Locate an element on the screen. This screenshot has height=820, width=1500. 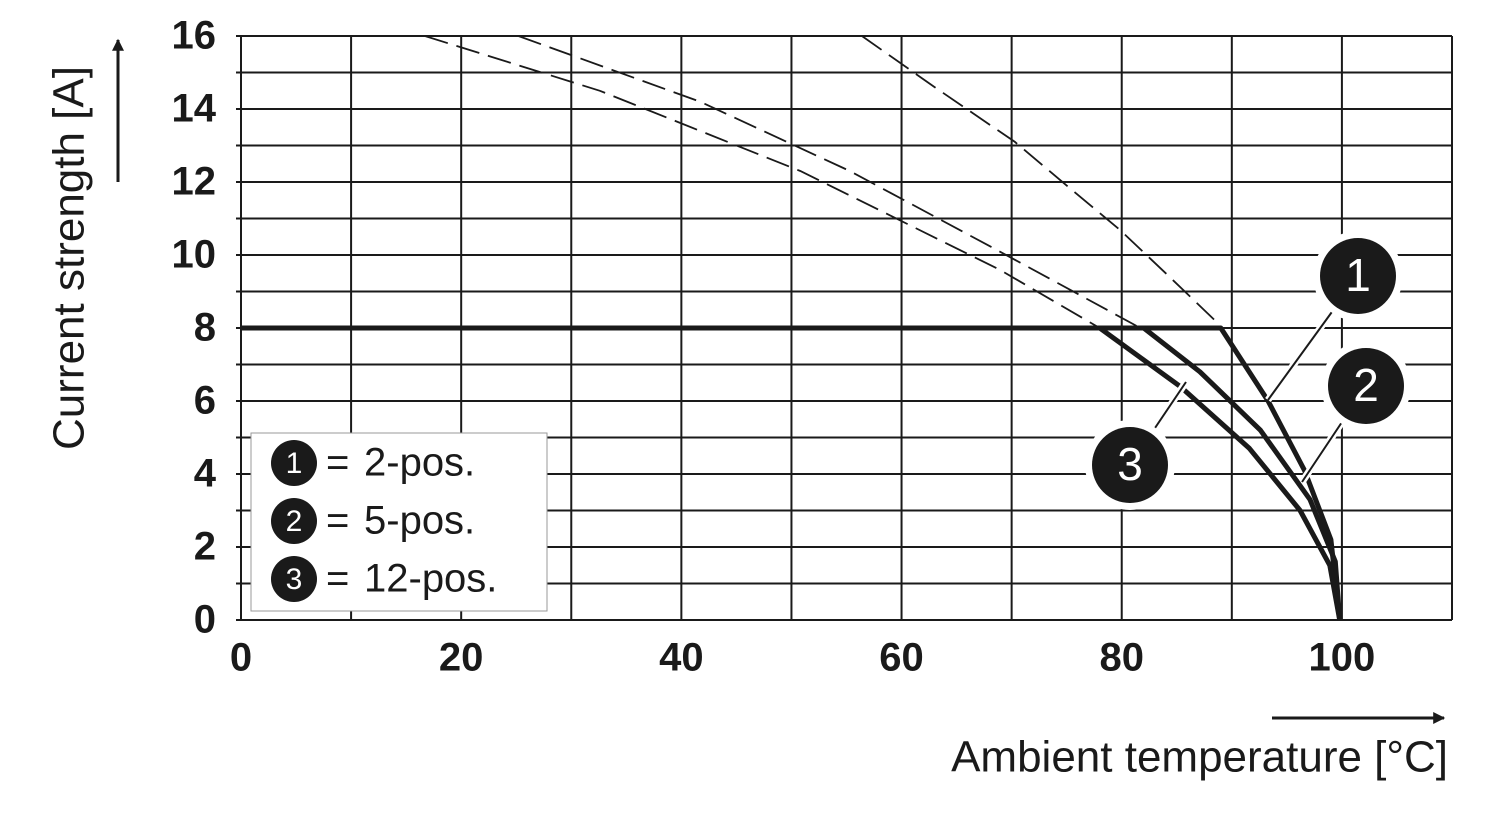
y-tick-label: 12 is located at coordinates (194, 182).